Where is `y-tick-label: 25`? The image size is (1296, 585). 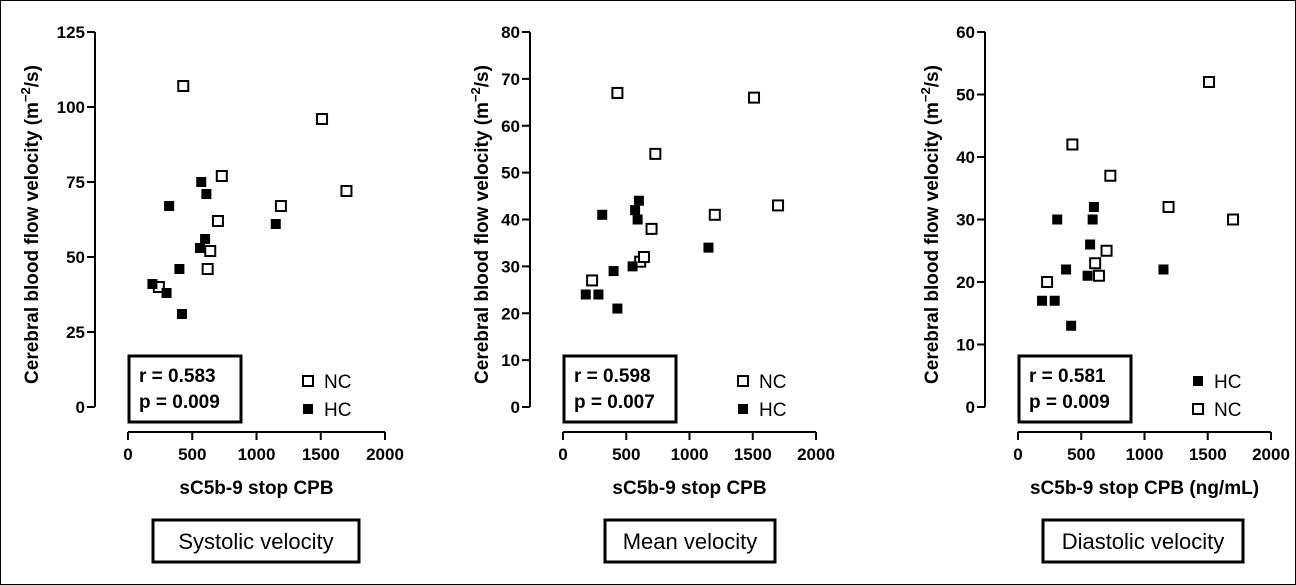
y-tick-label: 25 is located at coordinates (75, 332).